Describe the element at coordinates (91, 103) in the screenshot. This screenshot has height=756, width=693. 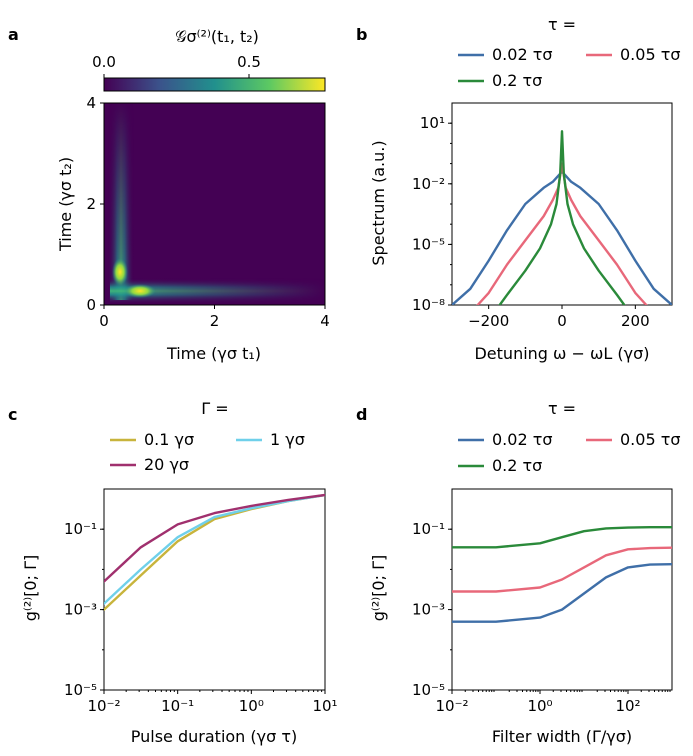
I see `panel-a-ytick-label: 4` at that location.